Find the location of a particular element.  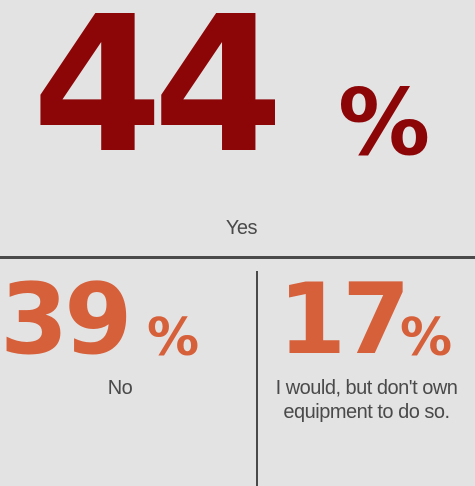

stat-no-label: No is located at coordinates (120, 388).